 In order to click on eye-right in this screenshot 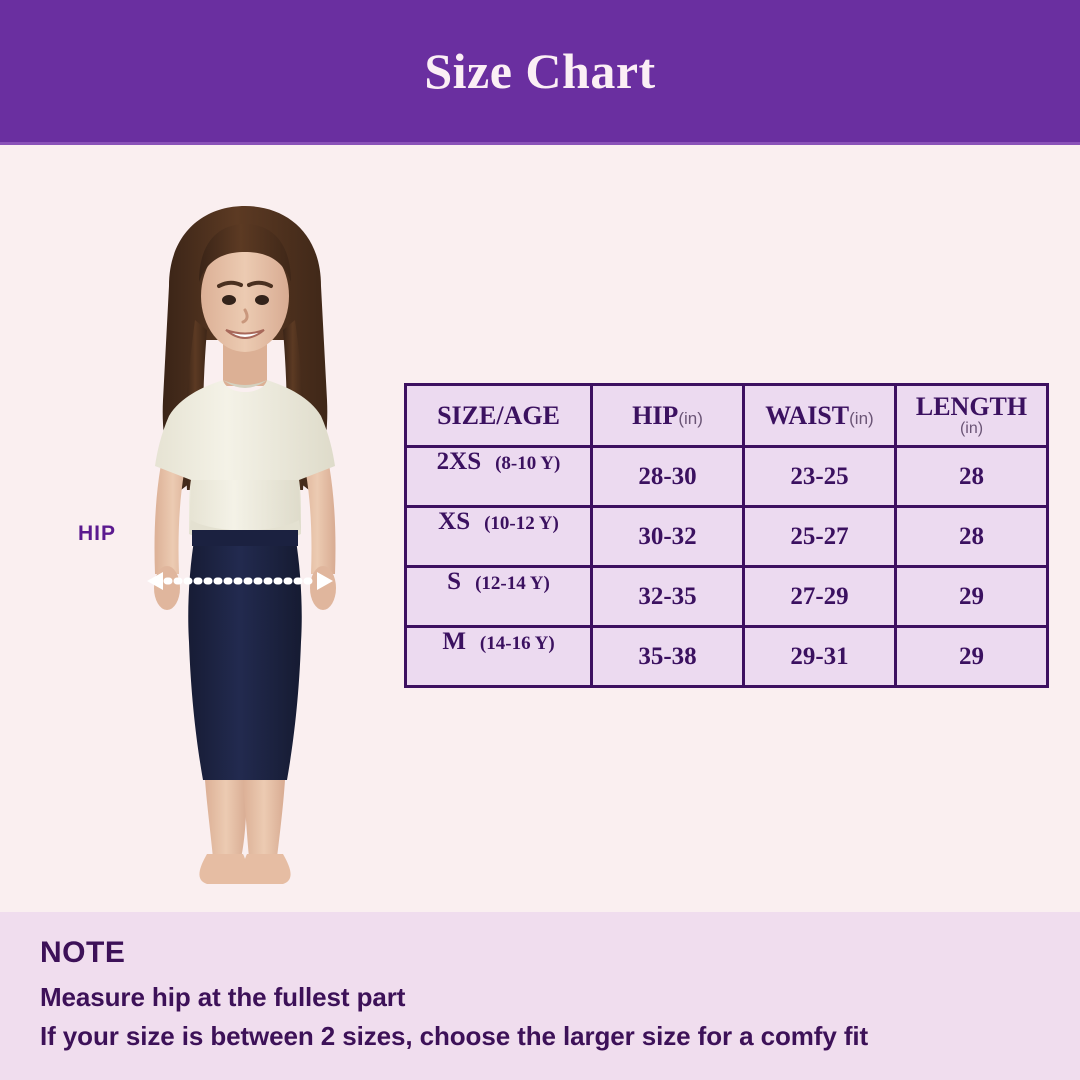, I will do `click(262, 300)`.